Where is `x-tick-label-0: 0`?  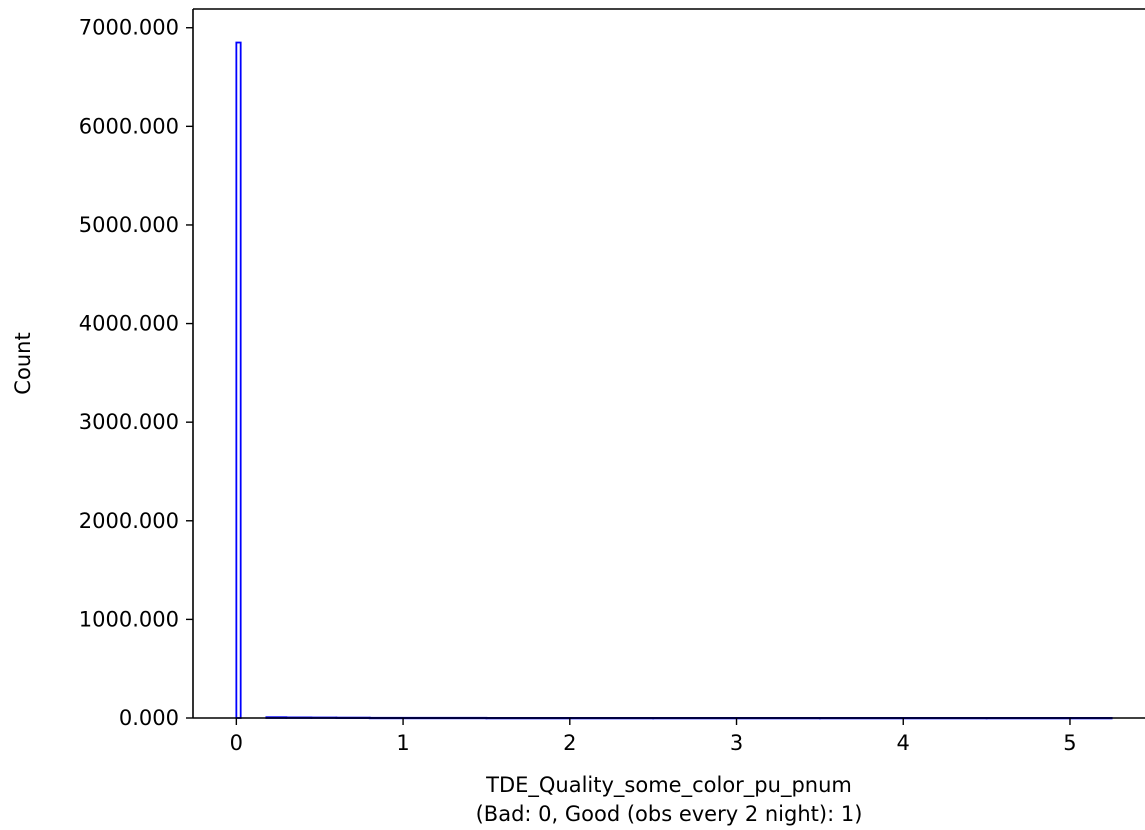
x-tick-label-0: 0 is located at coordinates (236, 743).